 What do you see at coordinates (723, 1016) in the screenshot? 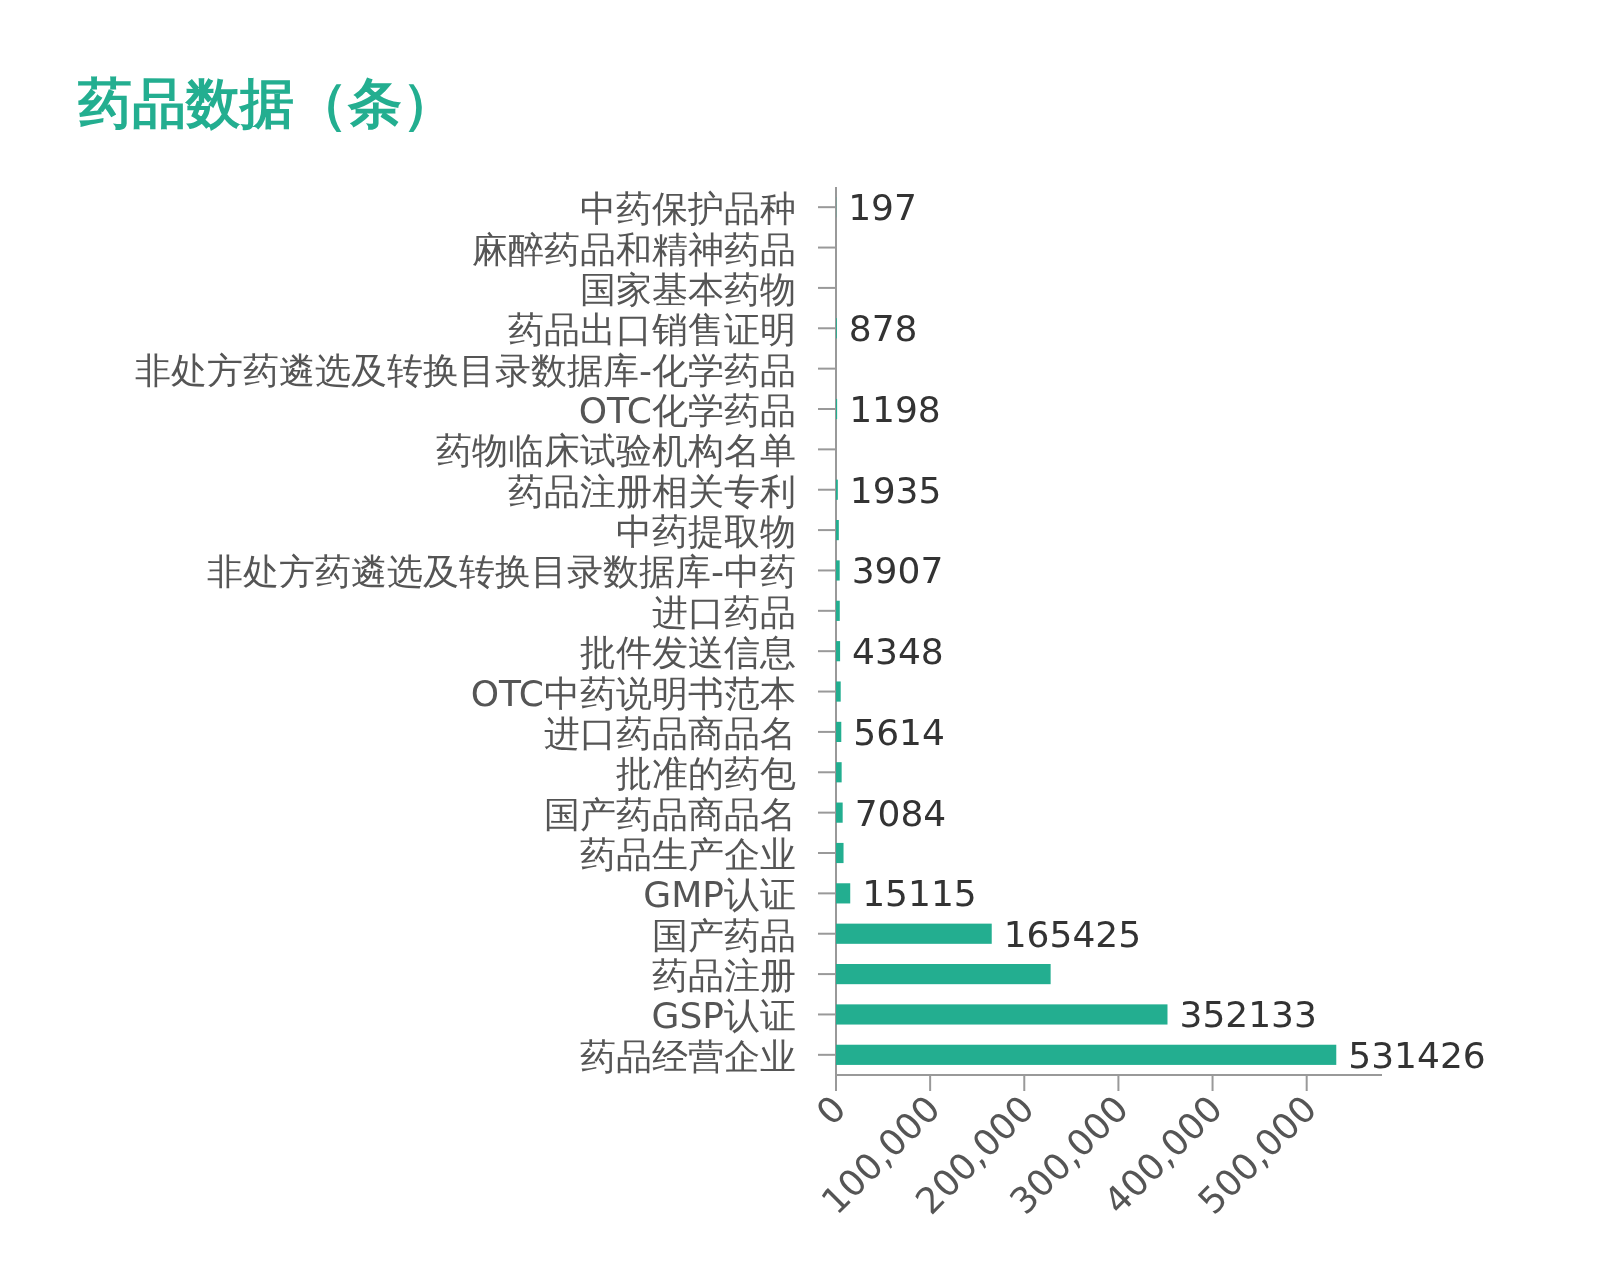
I see `y-tick-label: GSP认证` at bounding box center [723, 1016].